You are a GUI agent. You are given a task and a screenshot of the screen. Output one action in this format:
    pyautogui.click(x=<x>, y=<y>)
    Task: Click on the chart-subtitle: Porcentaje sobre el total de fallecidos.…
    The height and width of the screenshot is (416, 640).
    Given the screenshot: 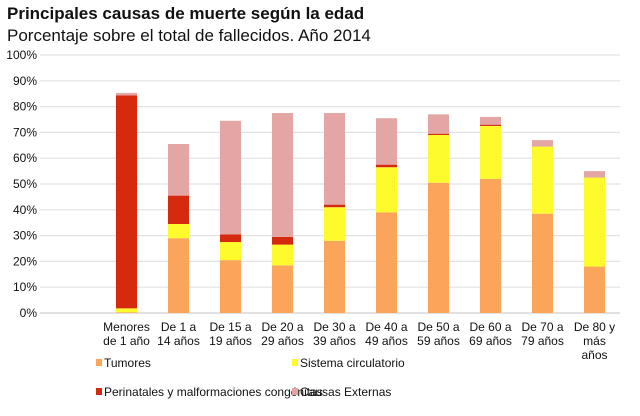 What is the action you would take?
    pyautogui.click(x=189, y=35)
    